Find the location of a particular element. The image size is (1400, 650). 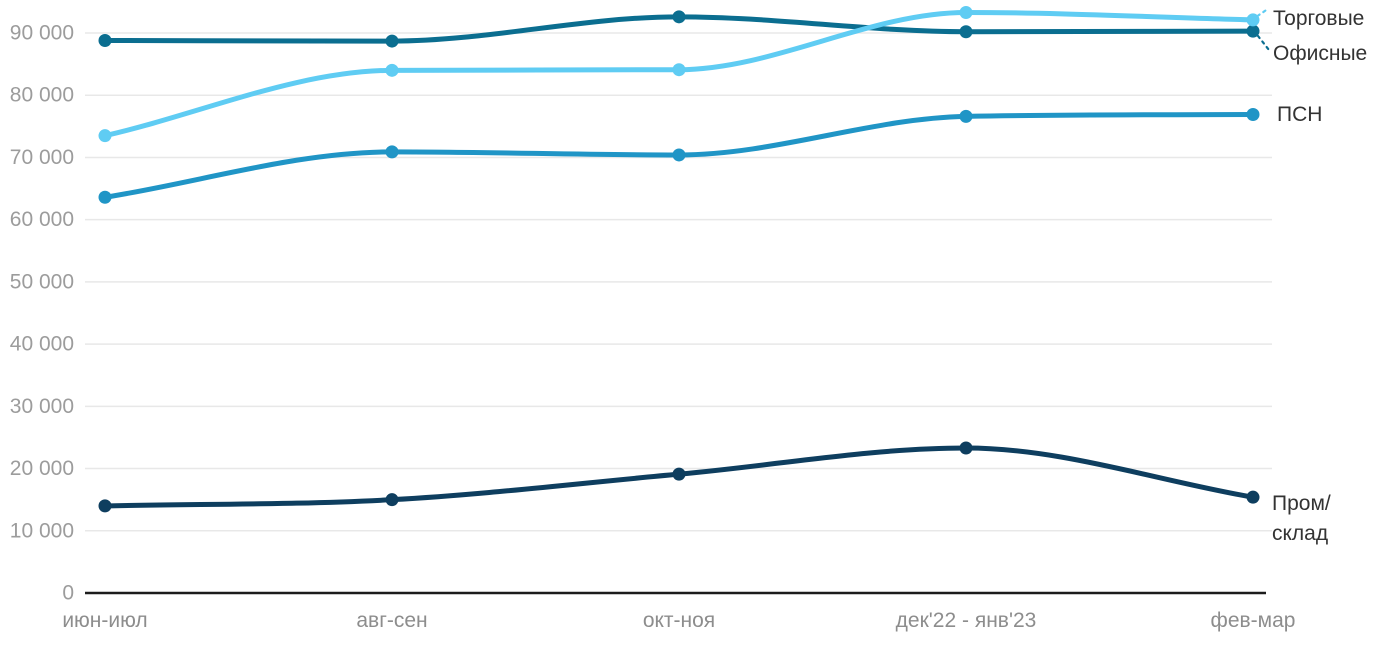

leader-line-Торговые is located at coordinates (1262, 13).